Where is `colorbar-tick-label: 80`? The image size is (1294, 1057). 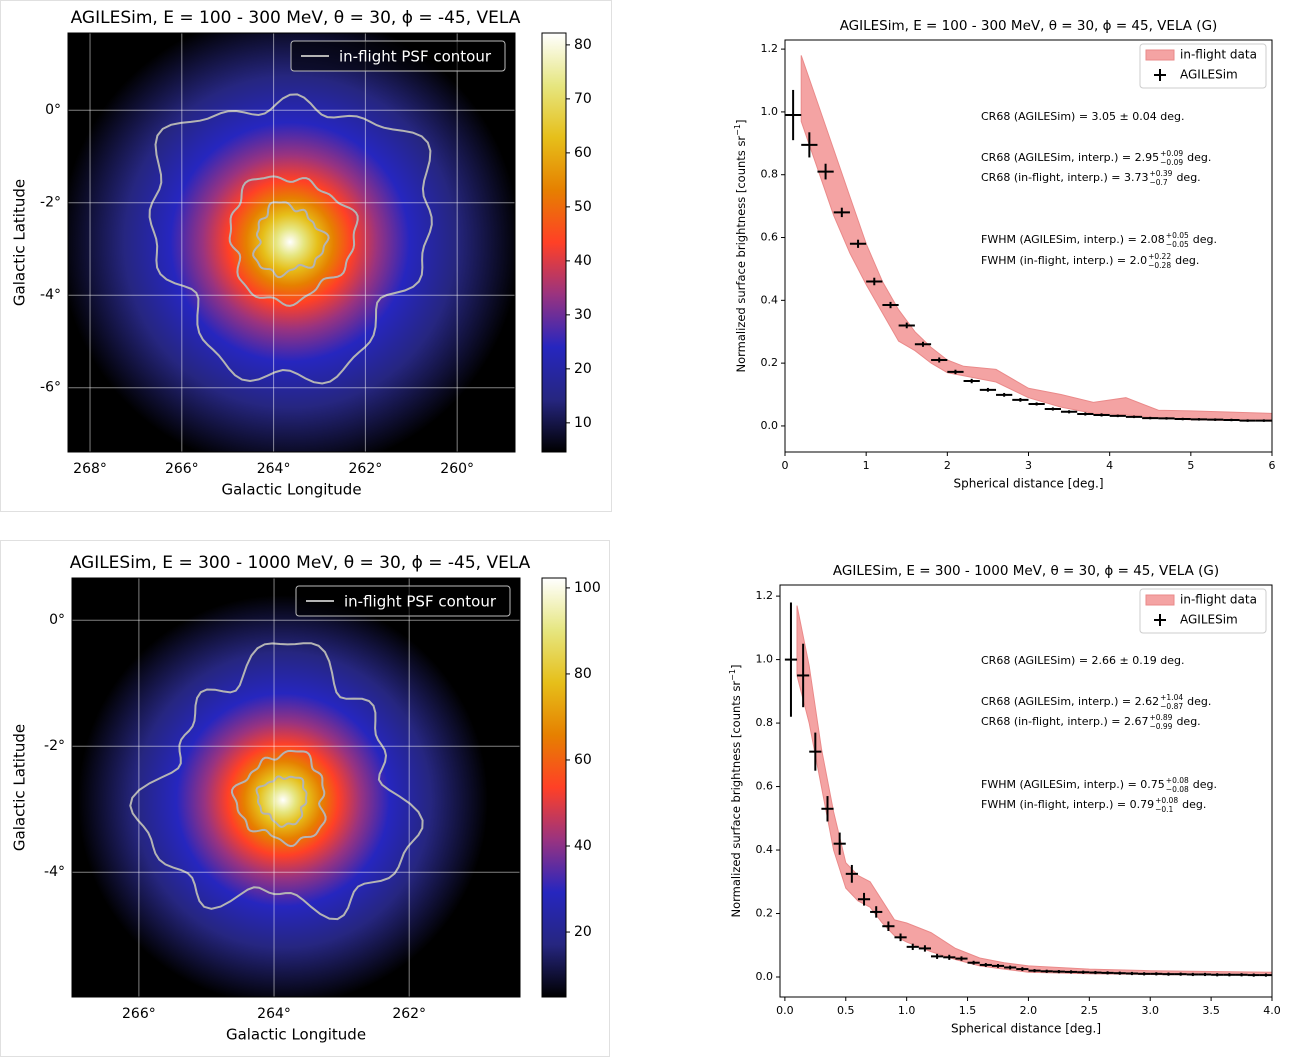 colorbar-tick-label: 80 is located at coordinates (583, 674).